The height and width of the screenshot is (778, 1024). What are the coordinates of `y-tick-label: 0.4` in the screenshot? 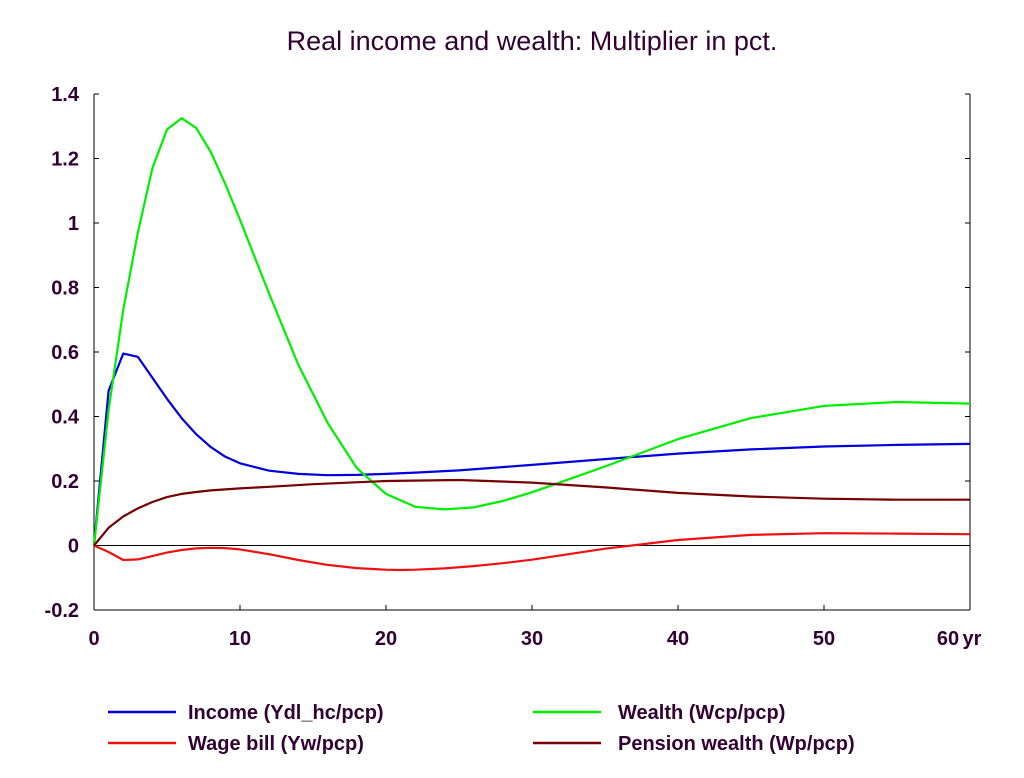 It's located at (65, 418).